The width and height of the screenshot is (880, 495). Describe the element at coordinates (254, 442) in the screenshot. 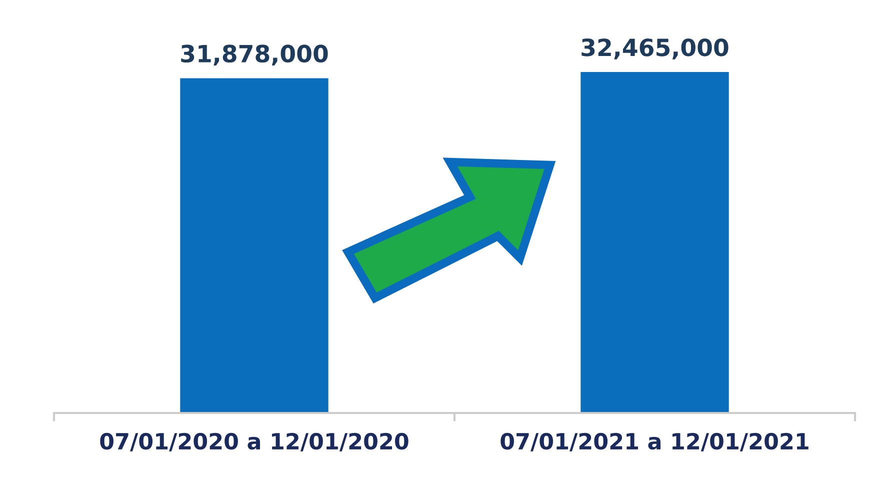

I see `x-tick-label: 07/01/2020 a 12/01/2020` at that location.